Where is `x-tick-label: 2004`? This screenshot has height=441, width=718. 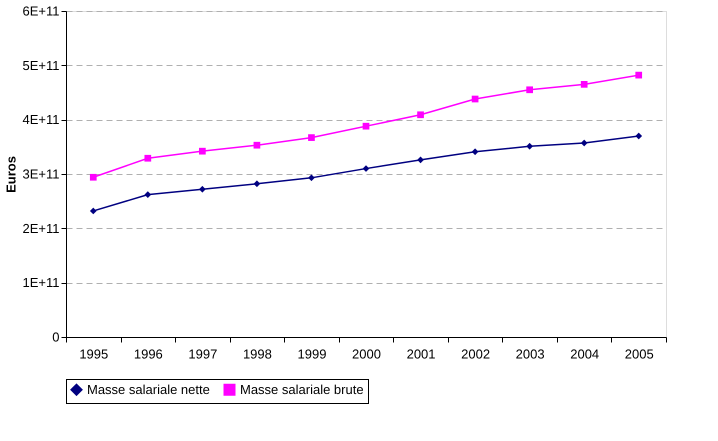 x-tick-label: 2004 is located at coordinates (585, 354).